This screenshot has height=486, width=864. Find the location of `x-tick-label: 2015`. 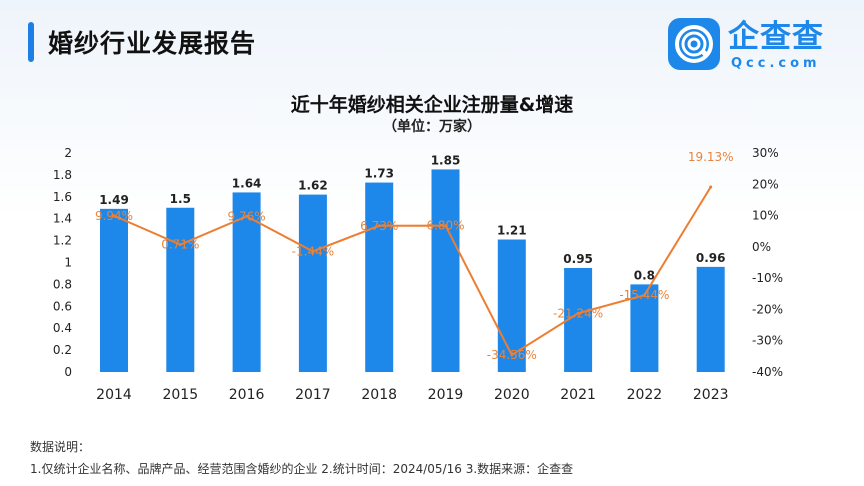

x-tick-label: 2015 is located at coordinates (180, 395).